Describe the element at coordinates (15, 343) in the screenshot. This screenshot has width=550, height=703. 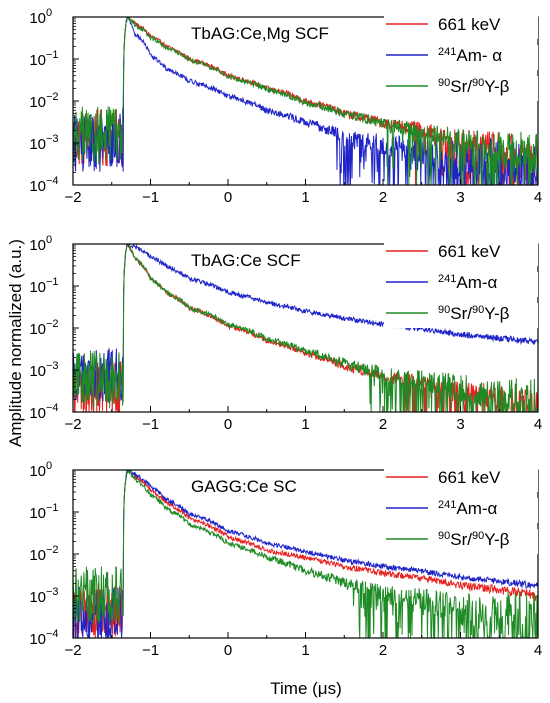
I see `y-axis-title: Amplitude normalized (a.u.)` at that location.